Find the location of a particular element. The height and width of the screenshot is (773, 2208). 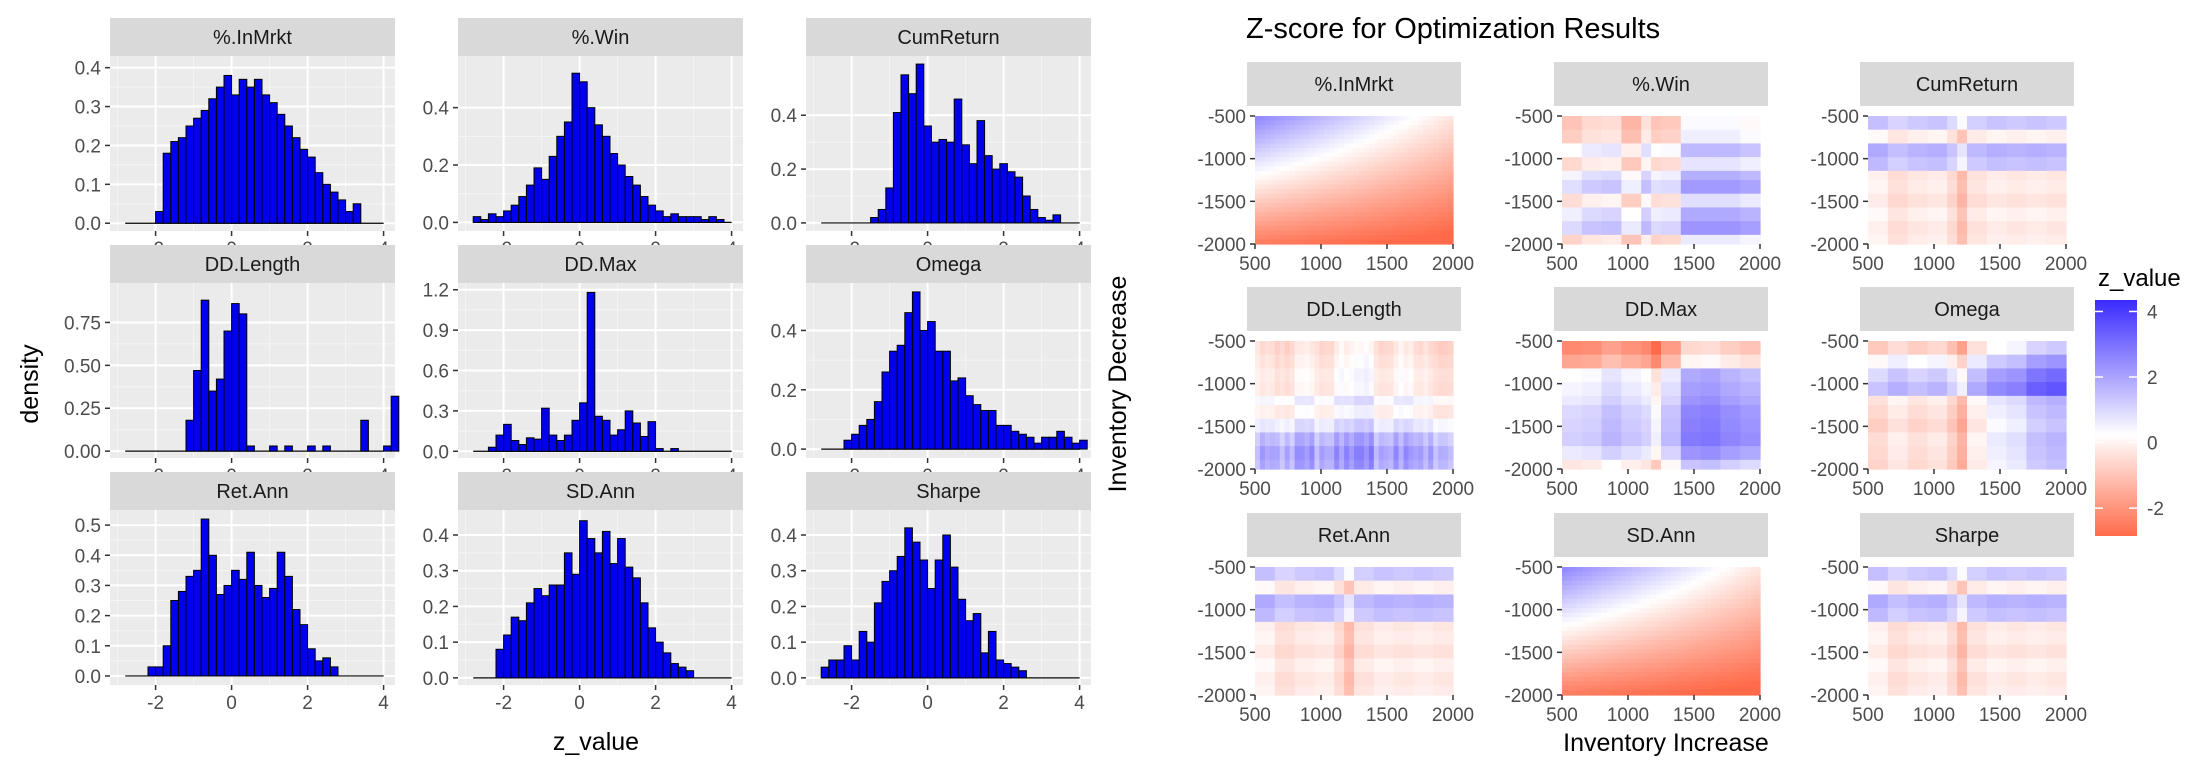

x-tick-label: 1000 is located at coordinates (1321, 264).